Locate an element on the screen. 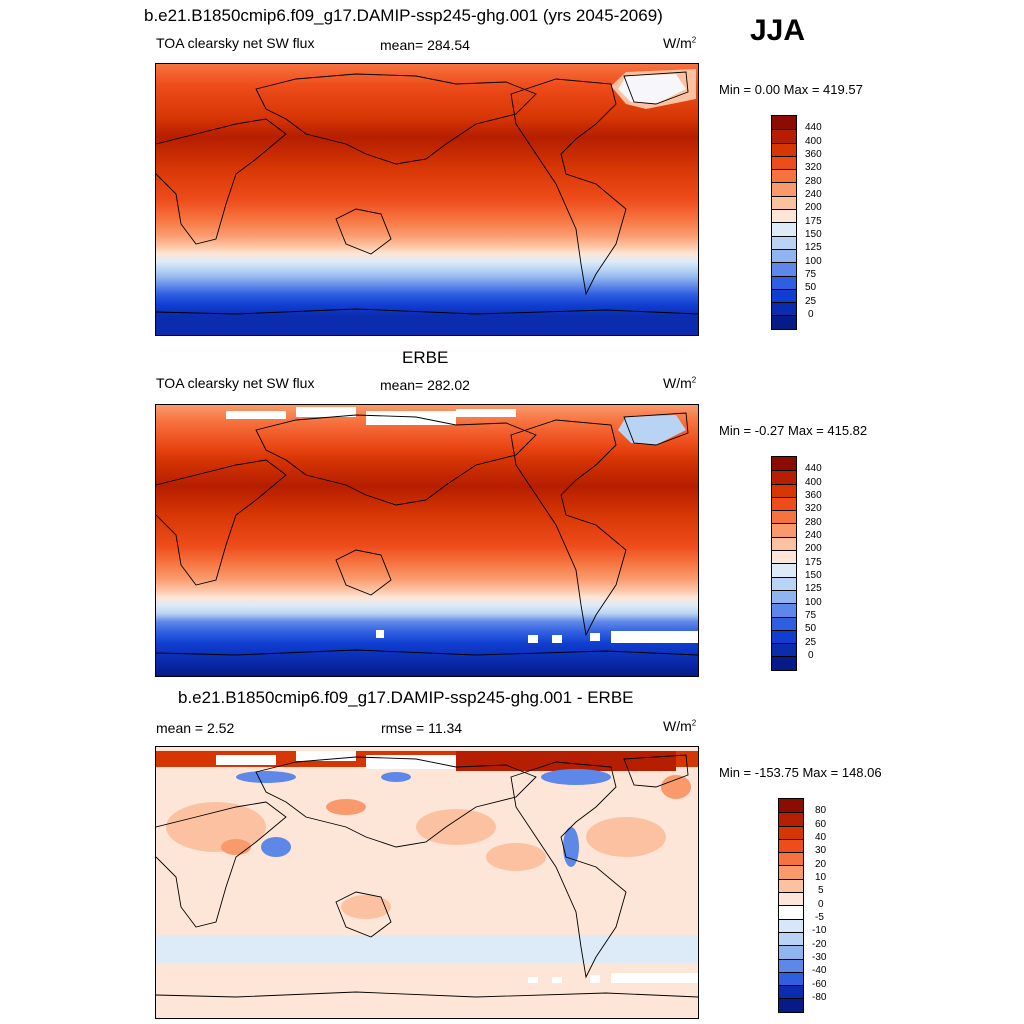 This screenshot has height=1024, width=1024. panel-model-colorbar is located at coordinates (784, 222).